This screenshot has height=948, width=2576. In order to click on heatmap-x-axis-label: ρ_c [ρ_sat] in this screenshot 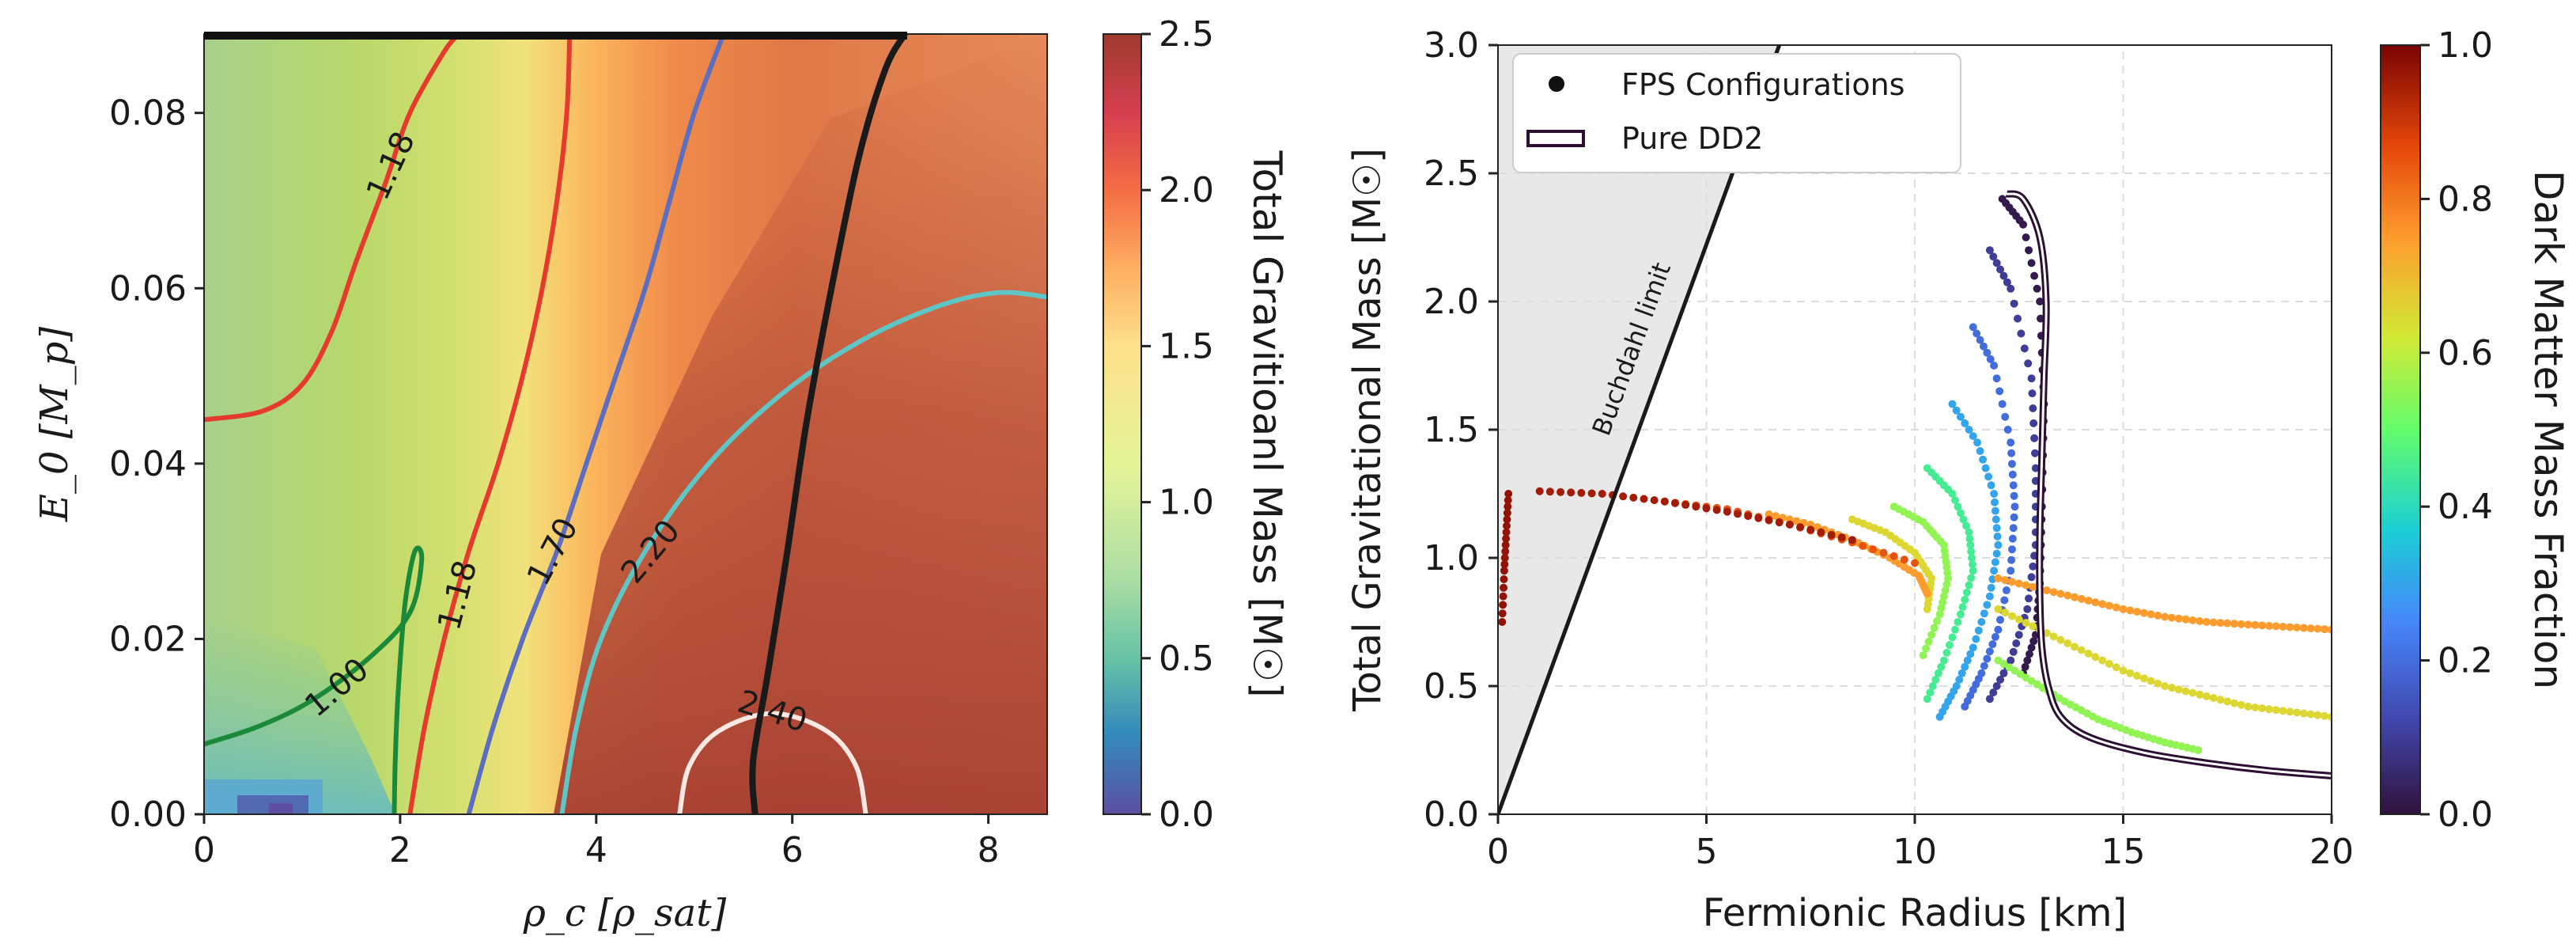, I will do `click(625, 913)`.